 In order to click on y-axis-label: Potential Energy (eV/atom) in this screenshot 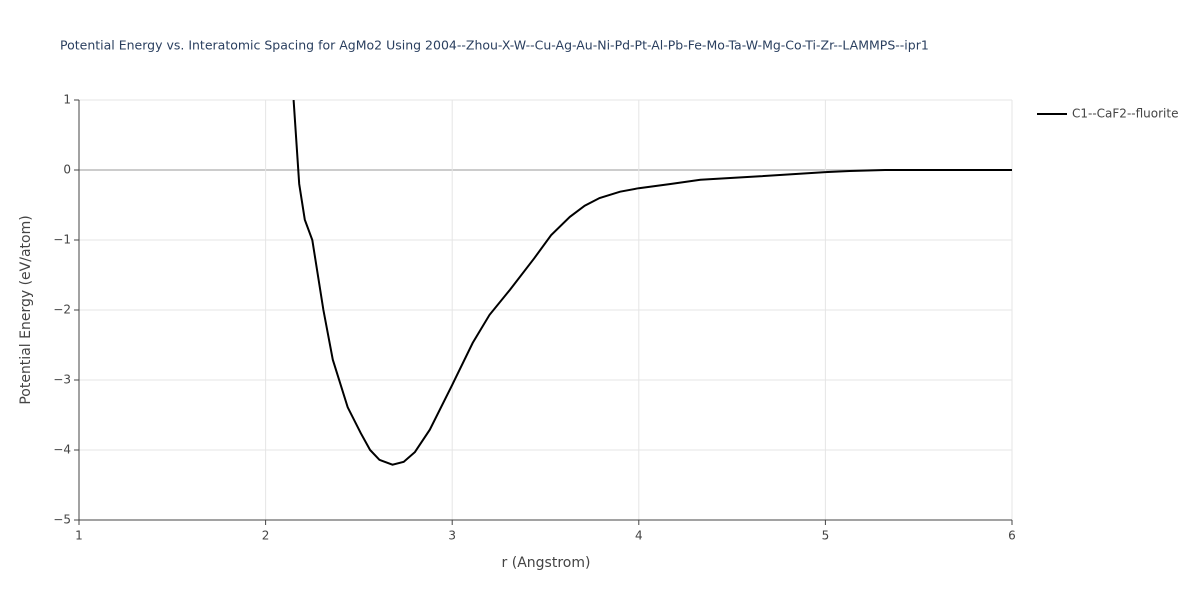, I will do `click(26, 309)`.